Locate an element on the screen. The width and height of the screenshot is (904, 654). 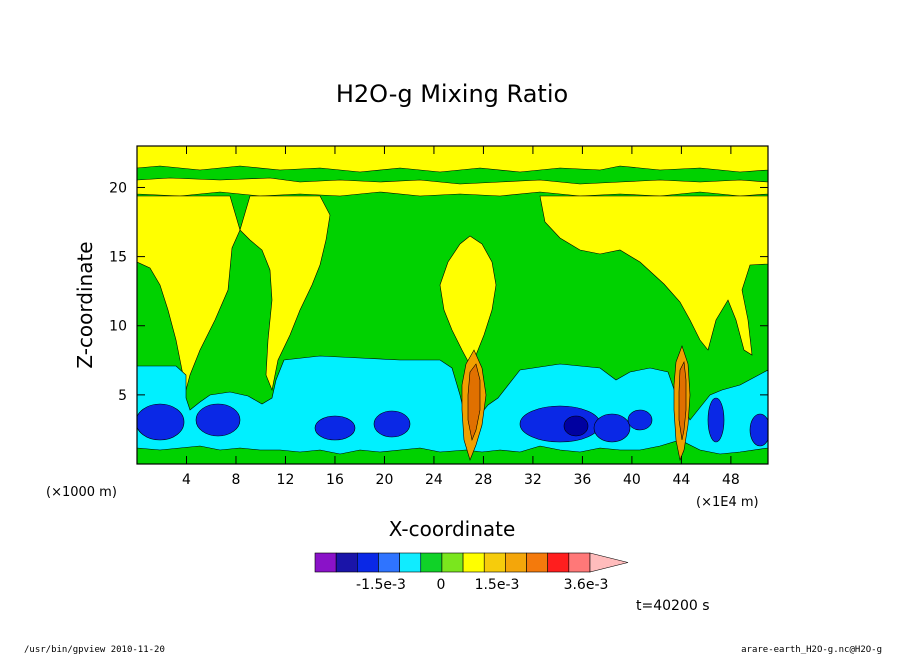
chart-title: H2O-g Mixing Ratio is located at coordinates (452, 94).